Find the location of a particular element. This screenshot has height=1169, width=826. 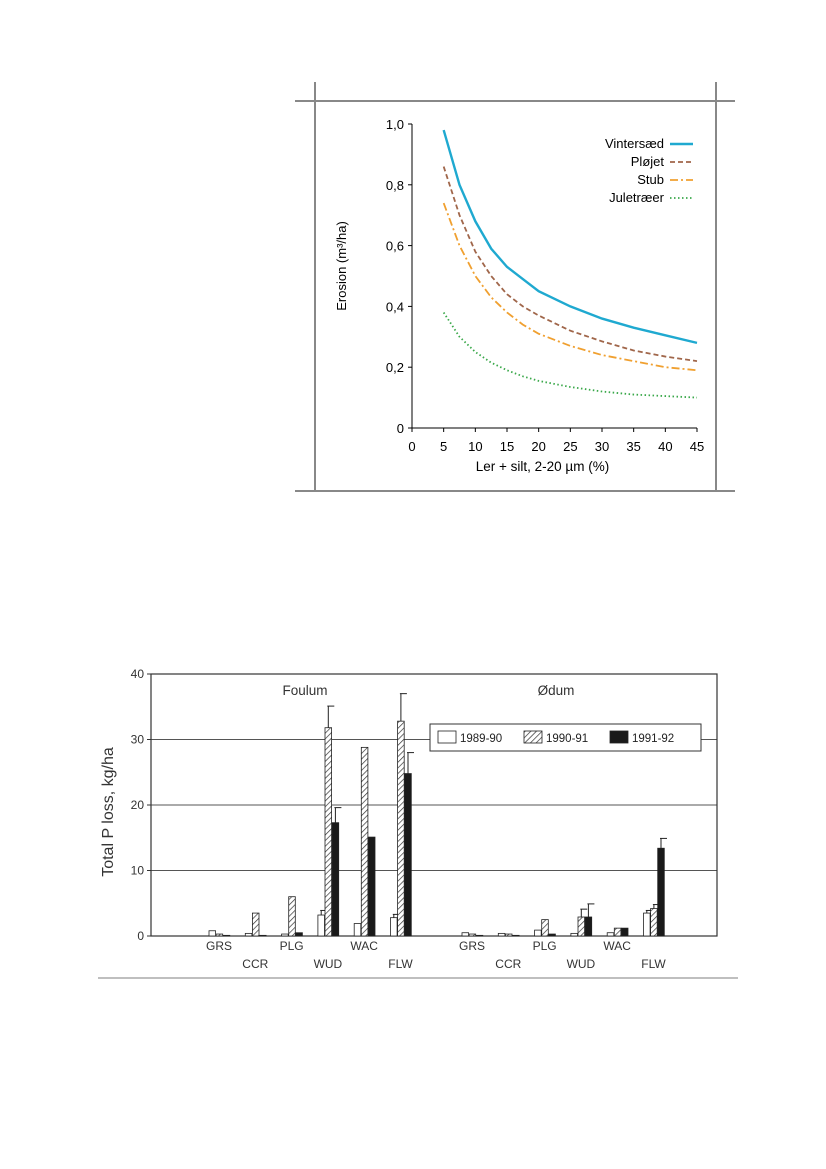

bar-Ødum-WAC-1991-92 is located at coordinates (625, 932).